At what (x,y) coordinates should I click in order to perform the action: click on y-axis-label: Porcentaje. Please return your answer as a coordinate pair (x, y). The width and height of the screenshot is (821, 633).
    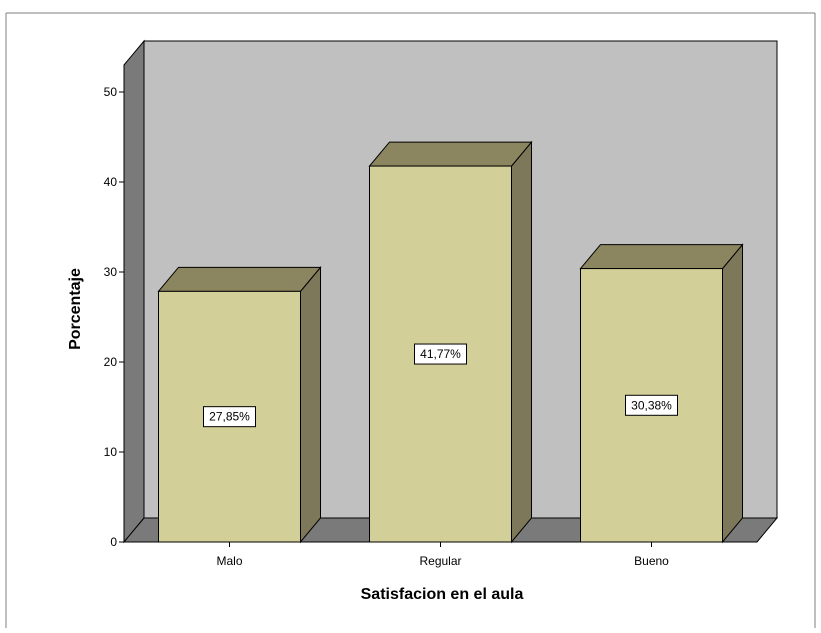
    Looking at the image, I should click on (75, 309).